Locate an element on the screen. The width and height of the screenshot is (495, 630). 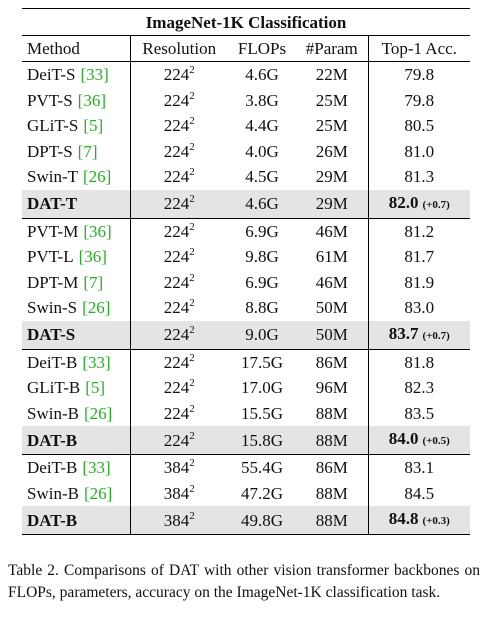
top1-cell: 83.5 is located at coordinates (419, 413).